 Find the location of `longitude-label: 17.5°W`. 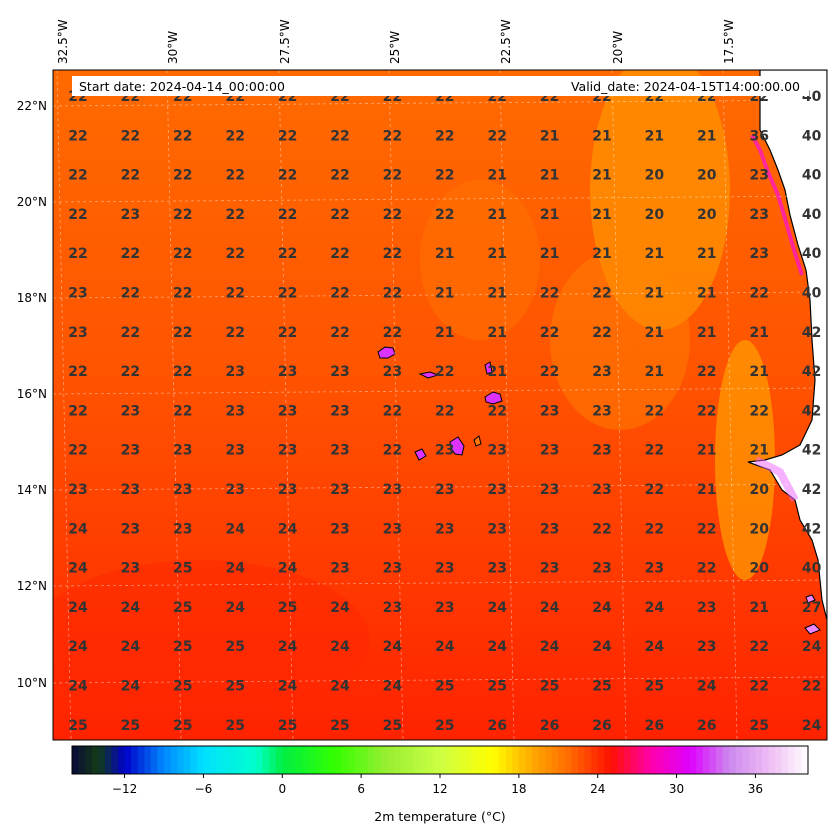

longitude-label: 17.5°W is located at coordinates (729, 41).